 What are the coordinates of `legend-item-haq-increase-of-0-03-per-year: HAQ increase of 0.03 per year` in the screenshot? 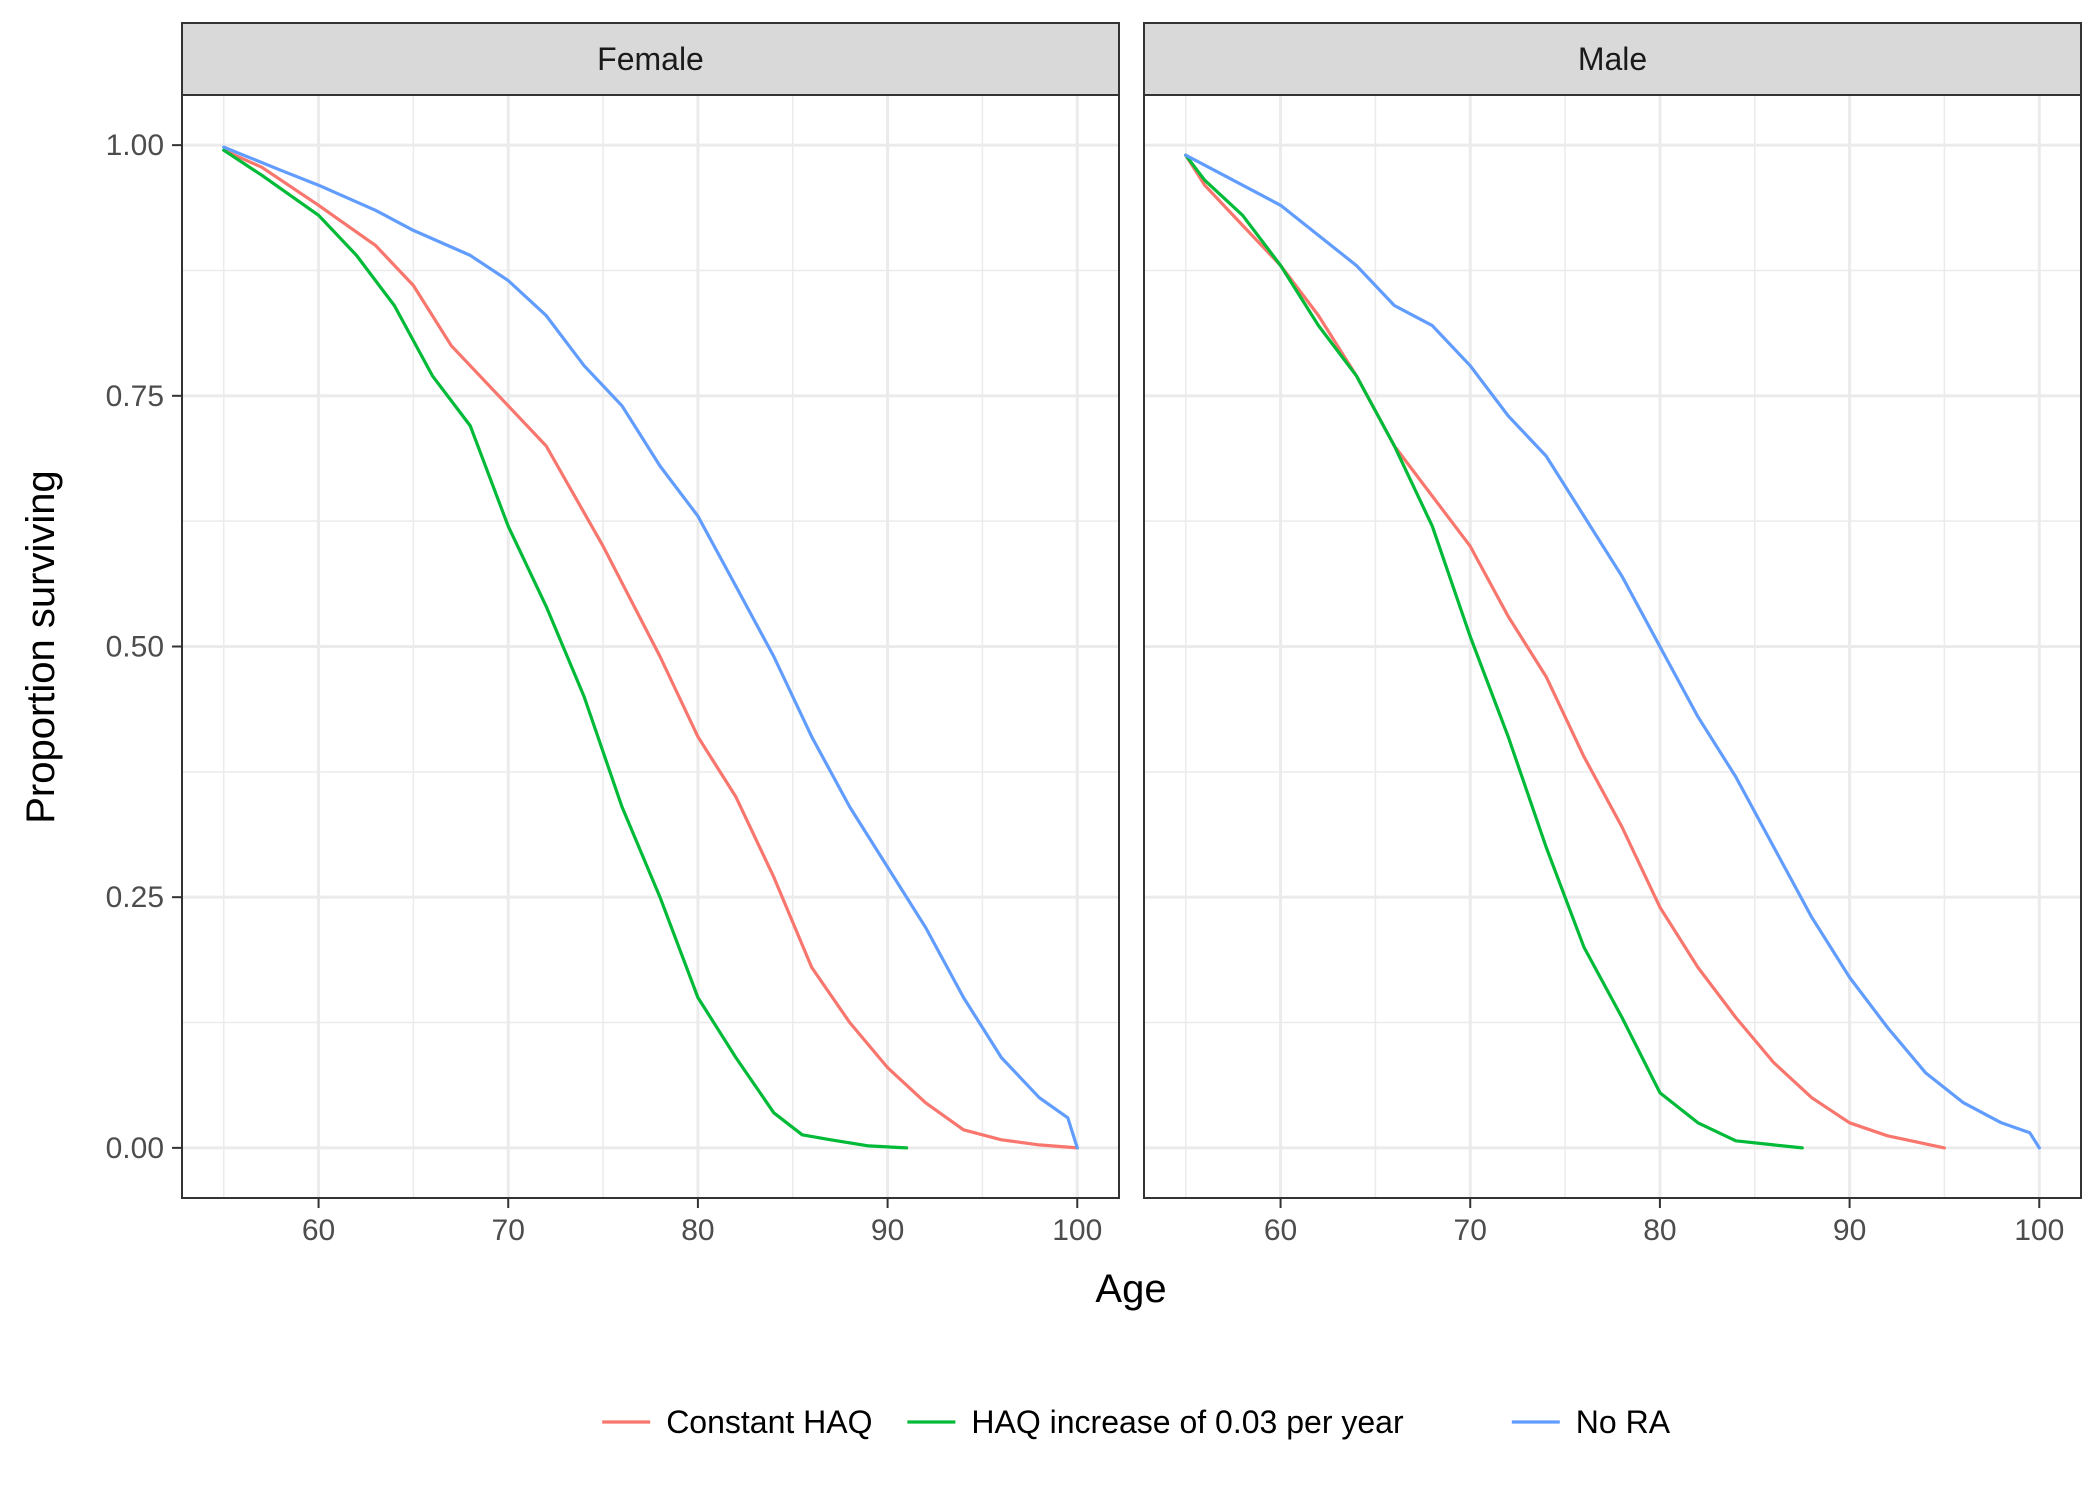 It's located at (1155, 1422).